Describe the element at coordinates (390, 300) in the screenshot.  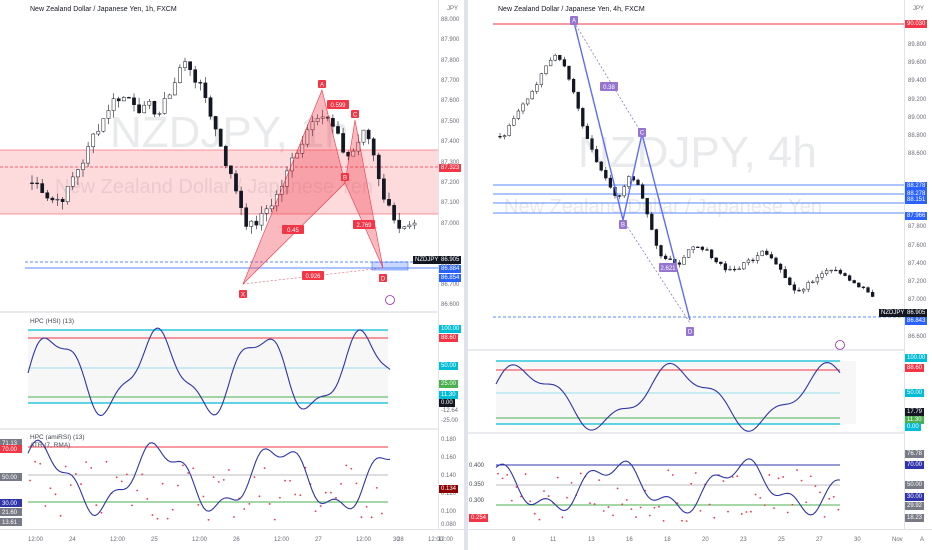
I see `left-flash-icon` at that location.